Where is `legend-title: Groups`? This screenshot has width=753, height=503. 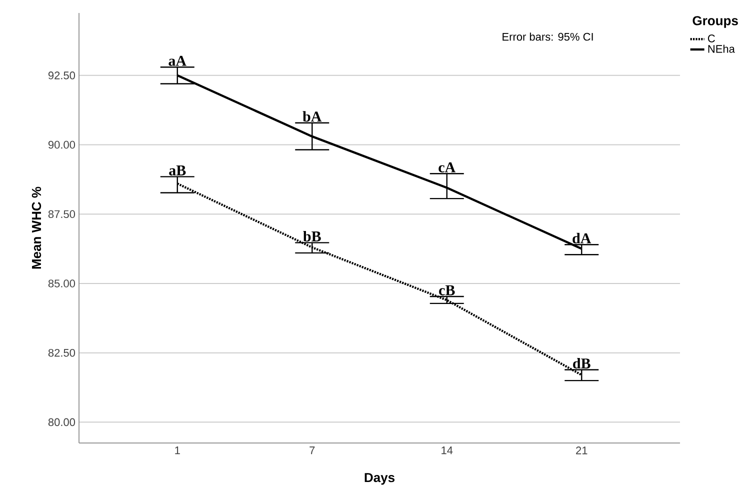
legend-title: Groups is located at coordinates (715, 22).